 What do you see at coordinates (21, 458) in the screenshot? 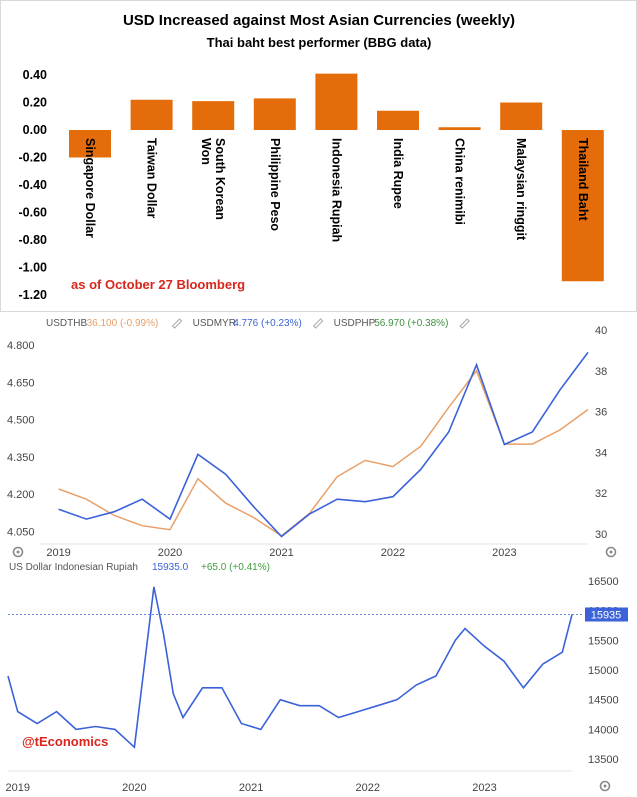
I see `left-axis-tick: 4.350` at bounding box center [21, 458].